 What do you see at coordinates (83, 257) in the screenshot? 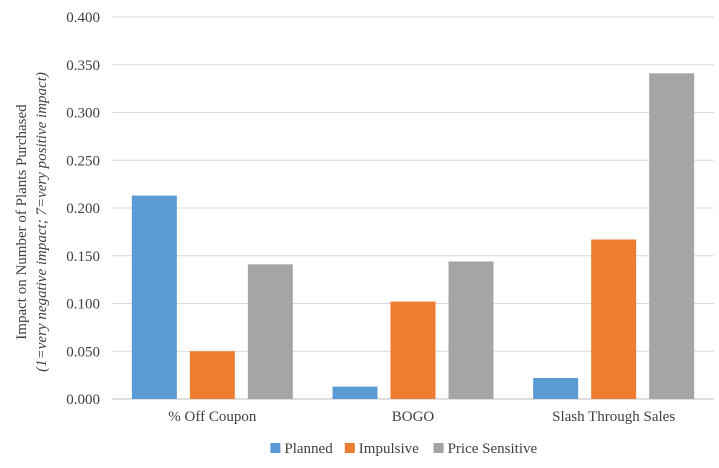
I see `y-tick-label: 0.150` at bounding box center [83, 257].